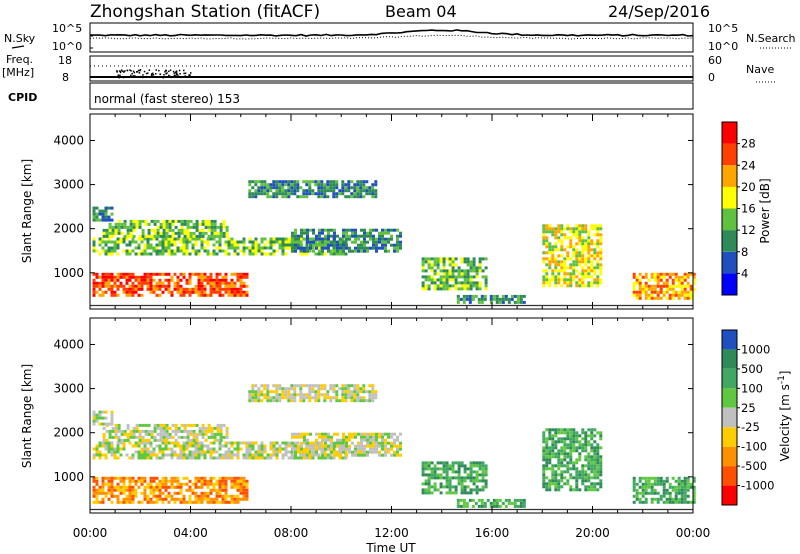  I want to click on nsky-panel, so click(391, 37).